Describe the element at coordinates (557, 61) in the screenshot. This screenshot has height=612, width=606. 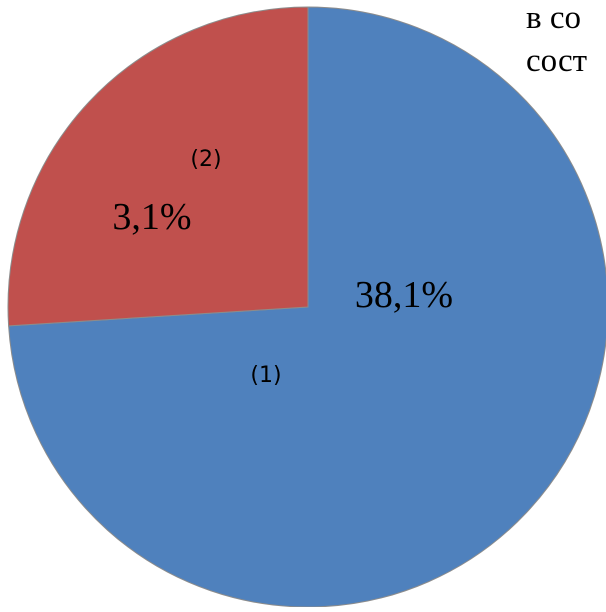
I see `clipped-text-line-2: сост` at that location.